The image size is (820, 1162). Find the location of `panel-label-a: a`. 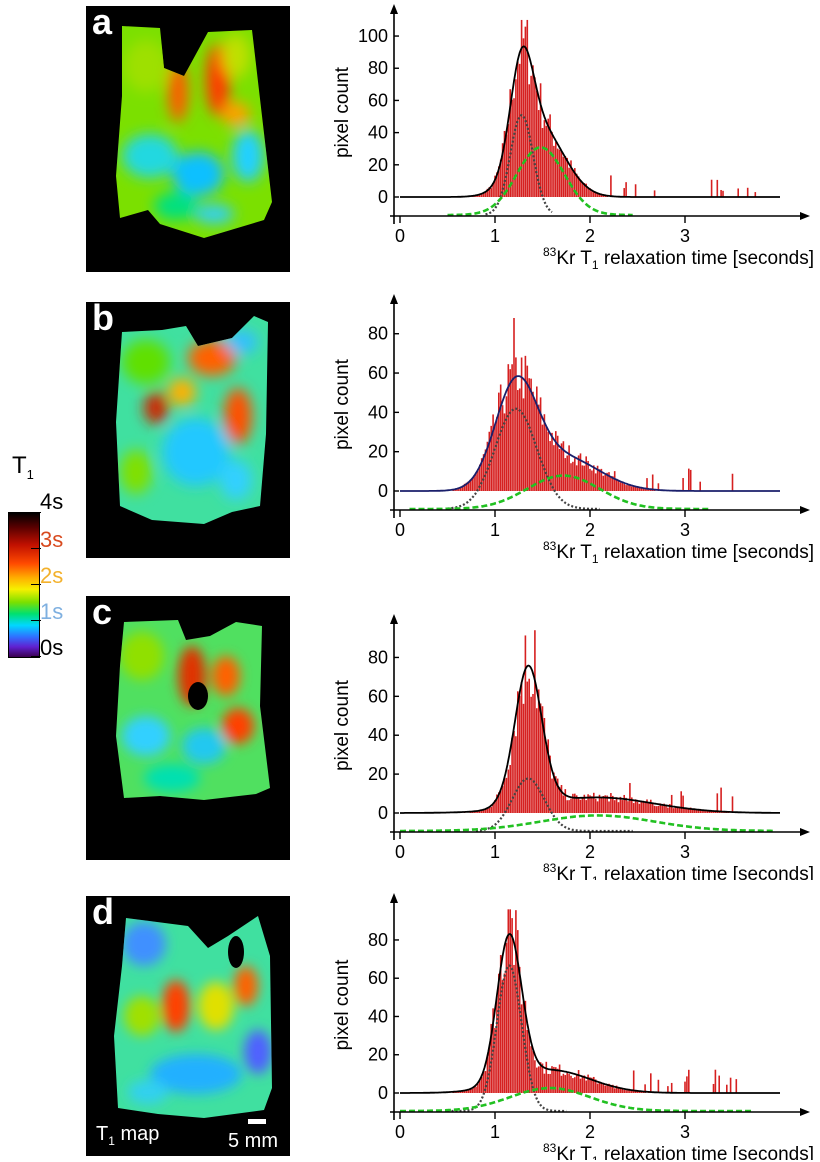

panel-label-a: a is located at coordinates (102, 24).